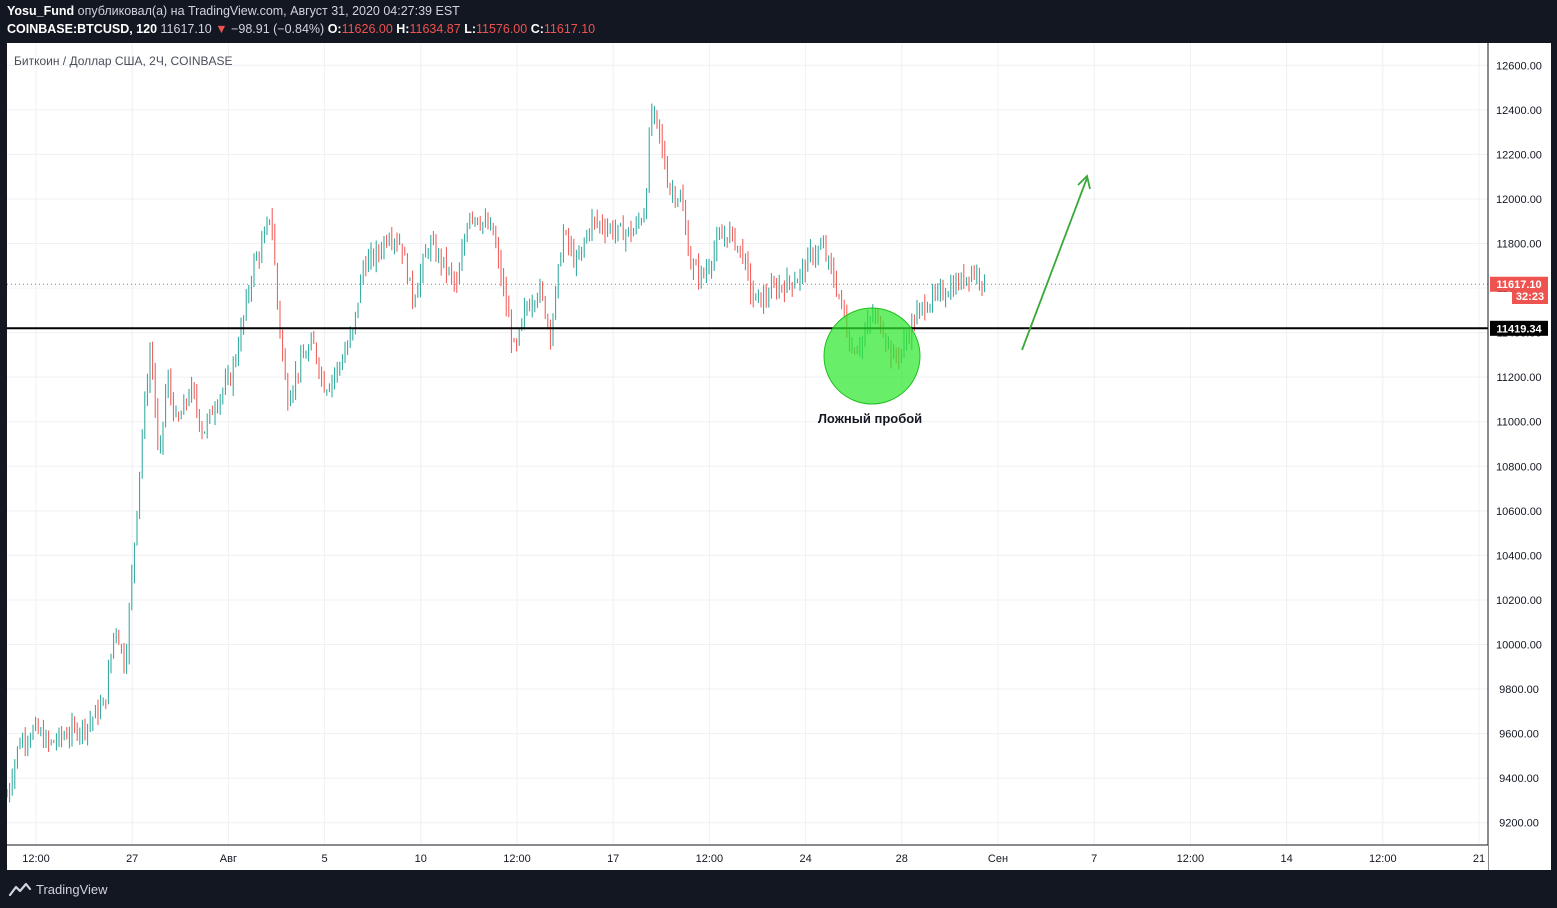 This screenshot has height=908, width=1557. What do you see at coordinates (1518, 378) in the screenshot?
I see `y-tick-label: 11200.00` at bounding box center [1518, 378].